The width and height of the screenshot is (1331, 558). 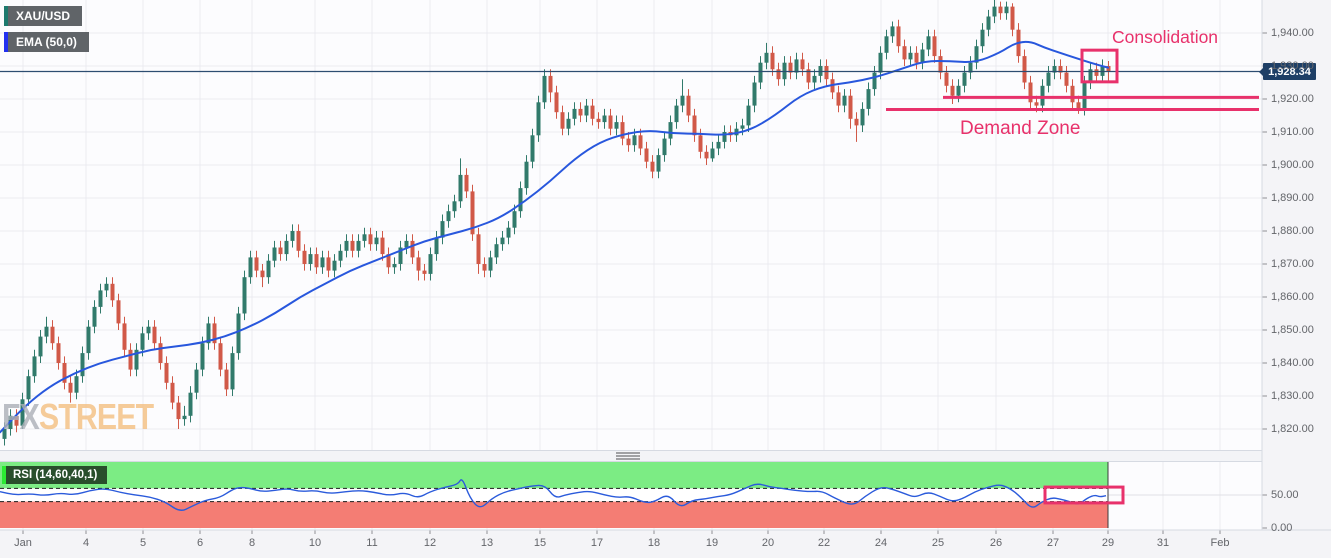 I want to click on time-axis-label: 4, so click(x=86, y=543).